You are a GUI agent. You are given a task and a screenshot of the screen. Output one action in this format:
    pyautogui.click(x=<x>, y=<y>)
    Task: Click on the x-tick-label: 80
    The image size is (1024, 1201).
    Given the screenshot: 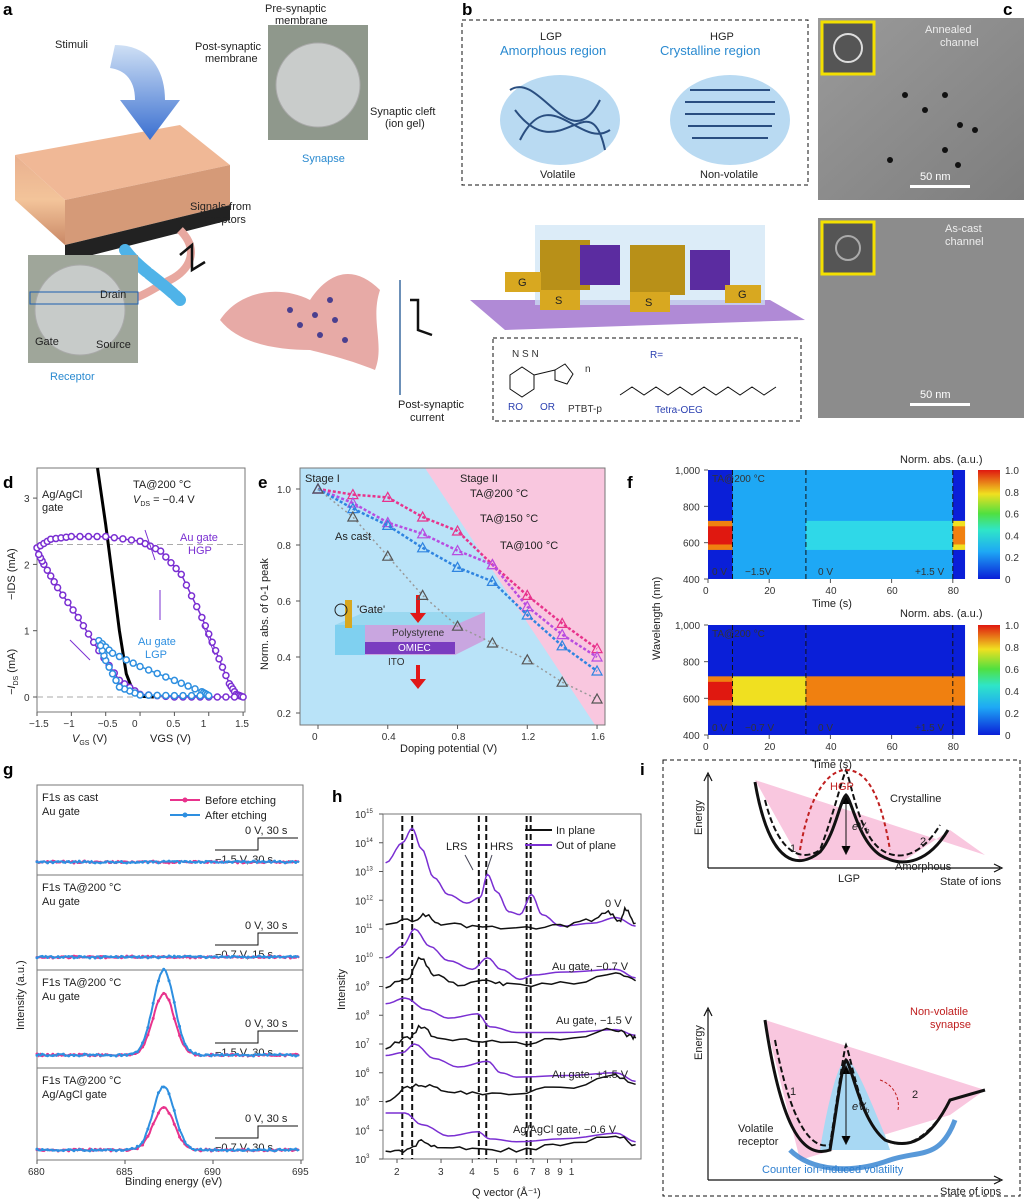 What is the action you would take?
    pyautogui.click(x=954, y=747)
    